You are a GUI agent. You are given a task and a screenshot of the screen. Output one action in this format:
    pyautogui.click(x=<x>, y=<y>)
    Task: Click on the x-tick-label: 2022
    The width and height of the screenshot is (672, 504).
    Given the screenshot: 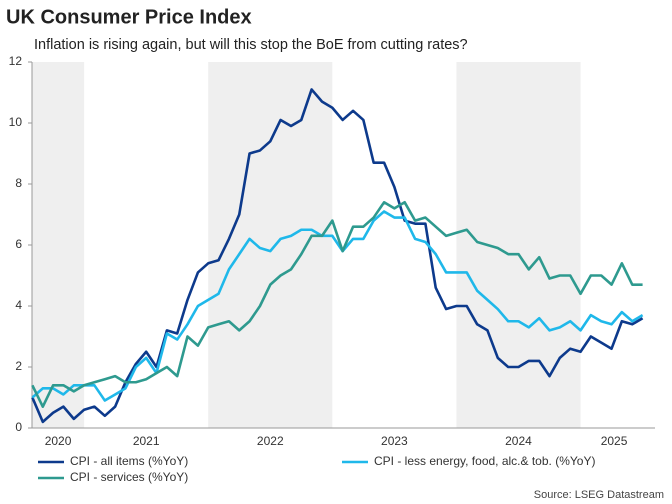 What is the action you would take?
    pyautogui.click(x=270, y=441)
    